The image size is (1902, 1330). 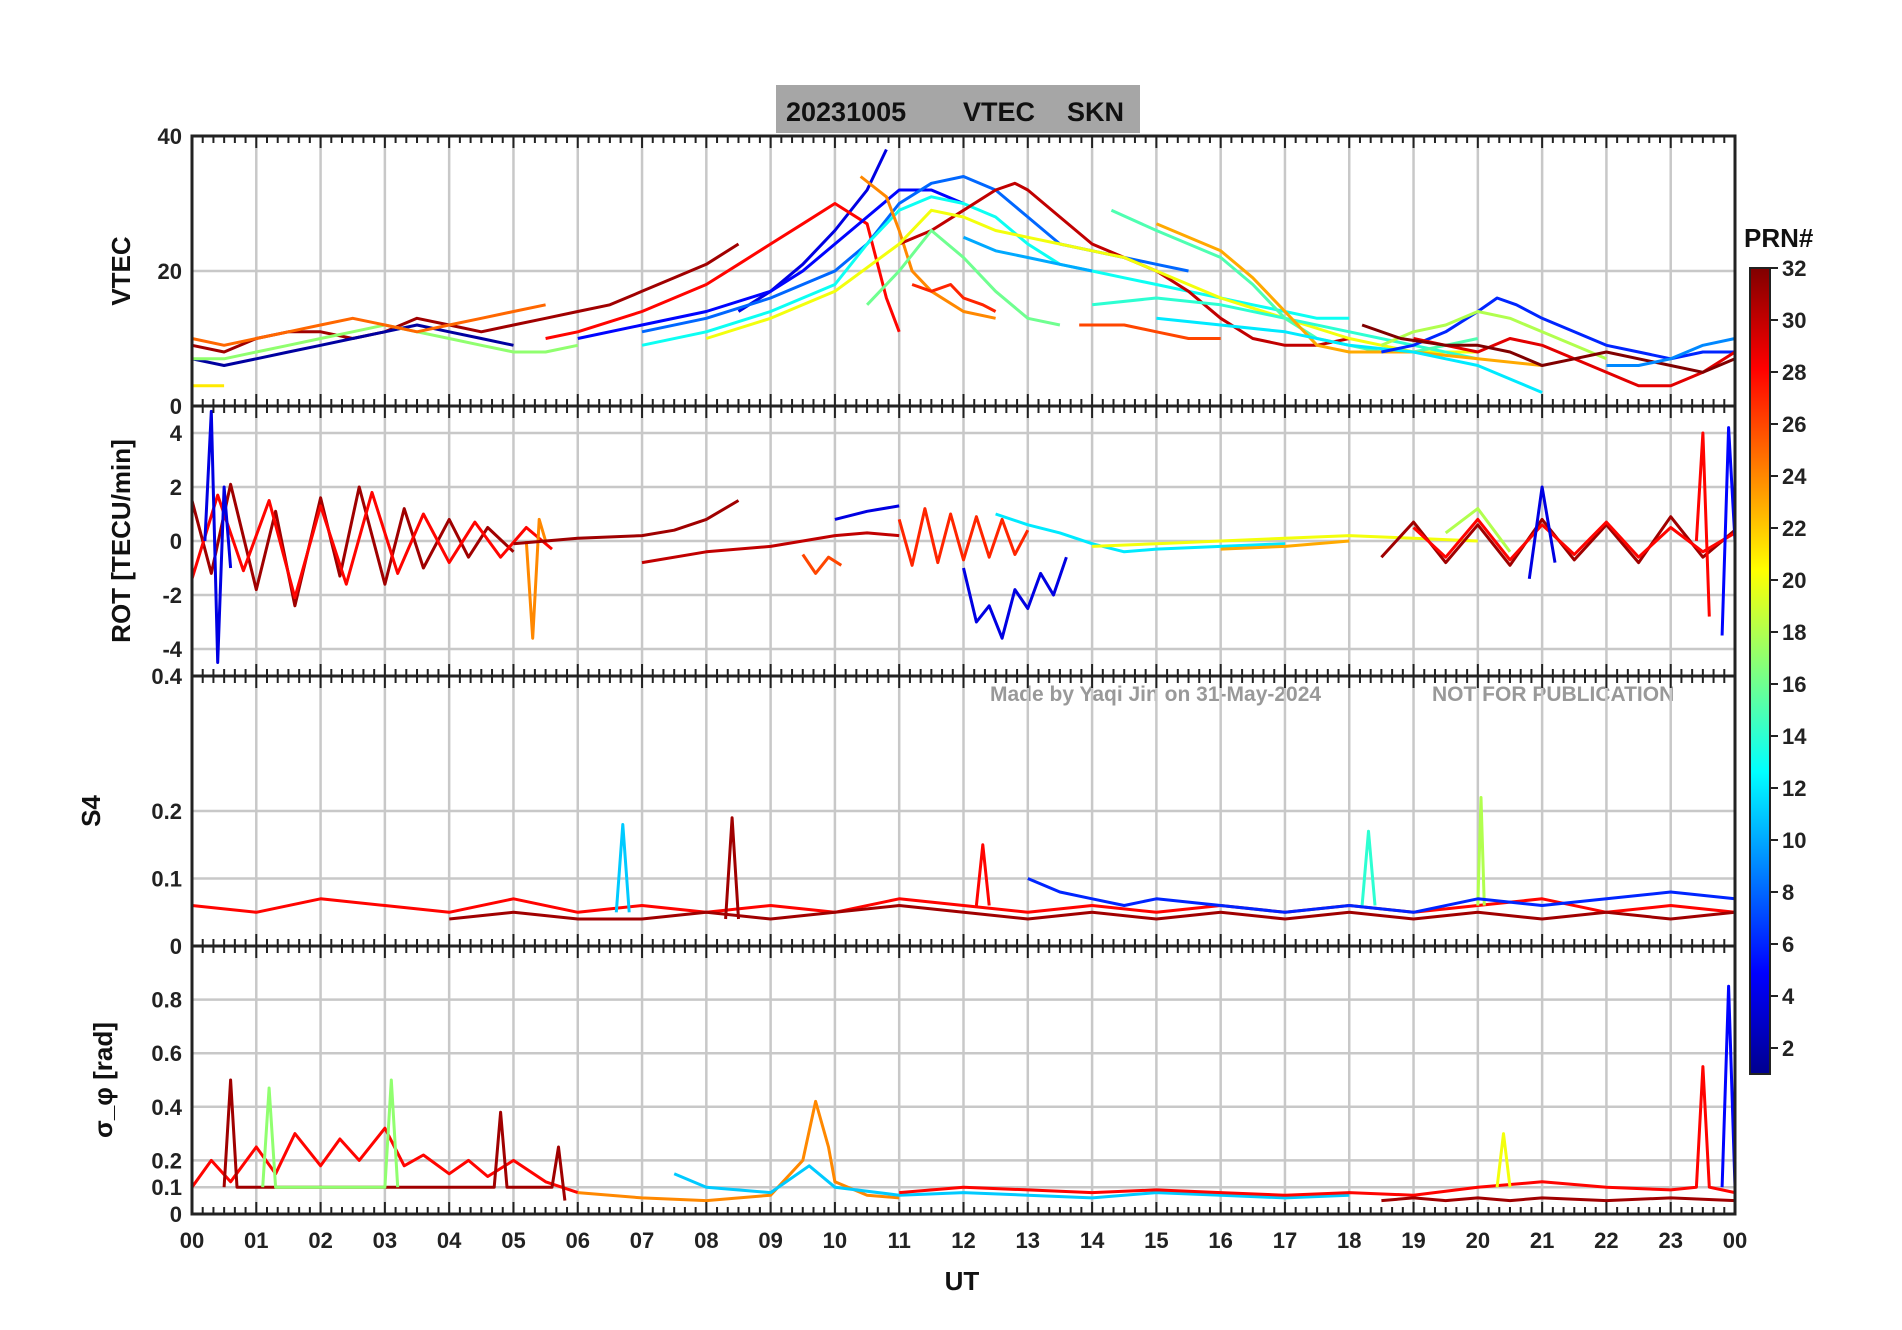 I want to click on x-tick-label: 17, so click(x=1285, y=1240).